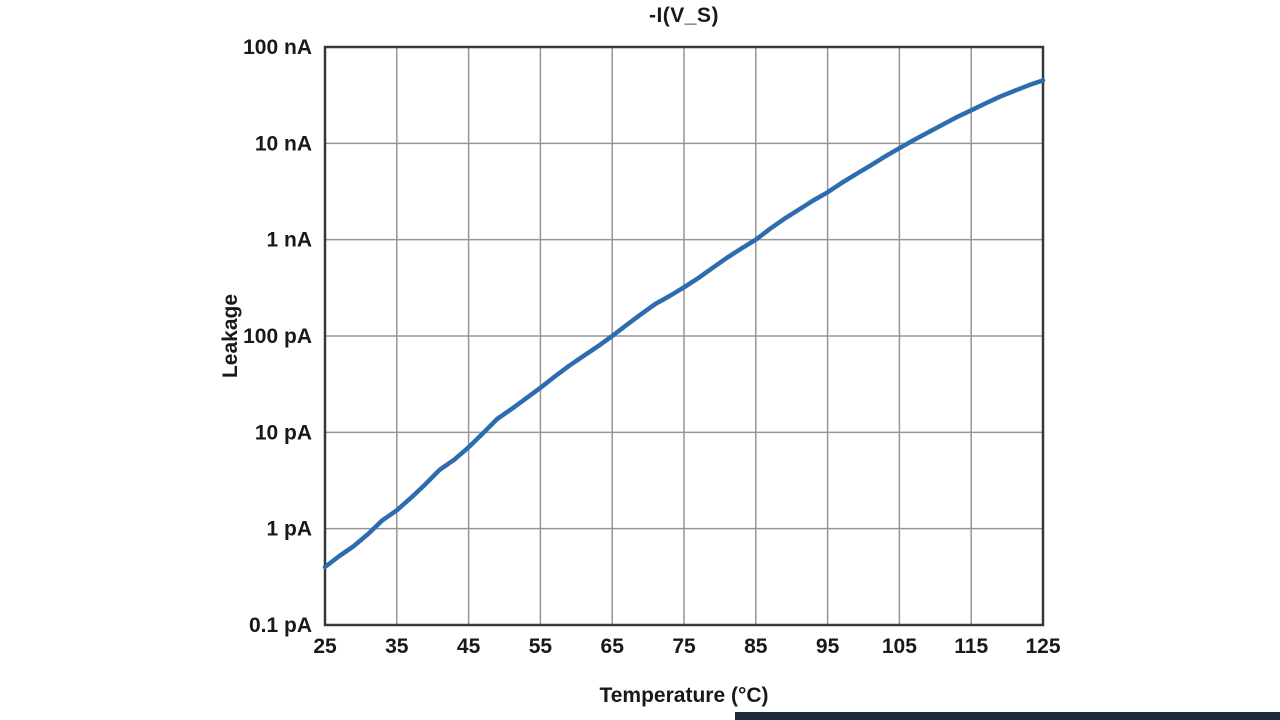 This screenshot has width=1280, height=720. I want to click on x-tick-label: 65, so click(613, 646).